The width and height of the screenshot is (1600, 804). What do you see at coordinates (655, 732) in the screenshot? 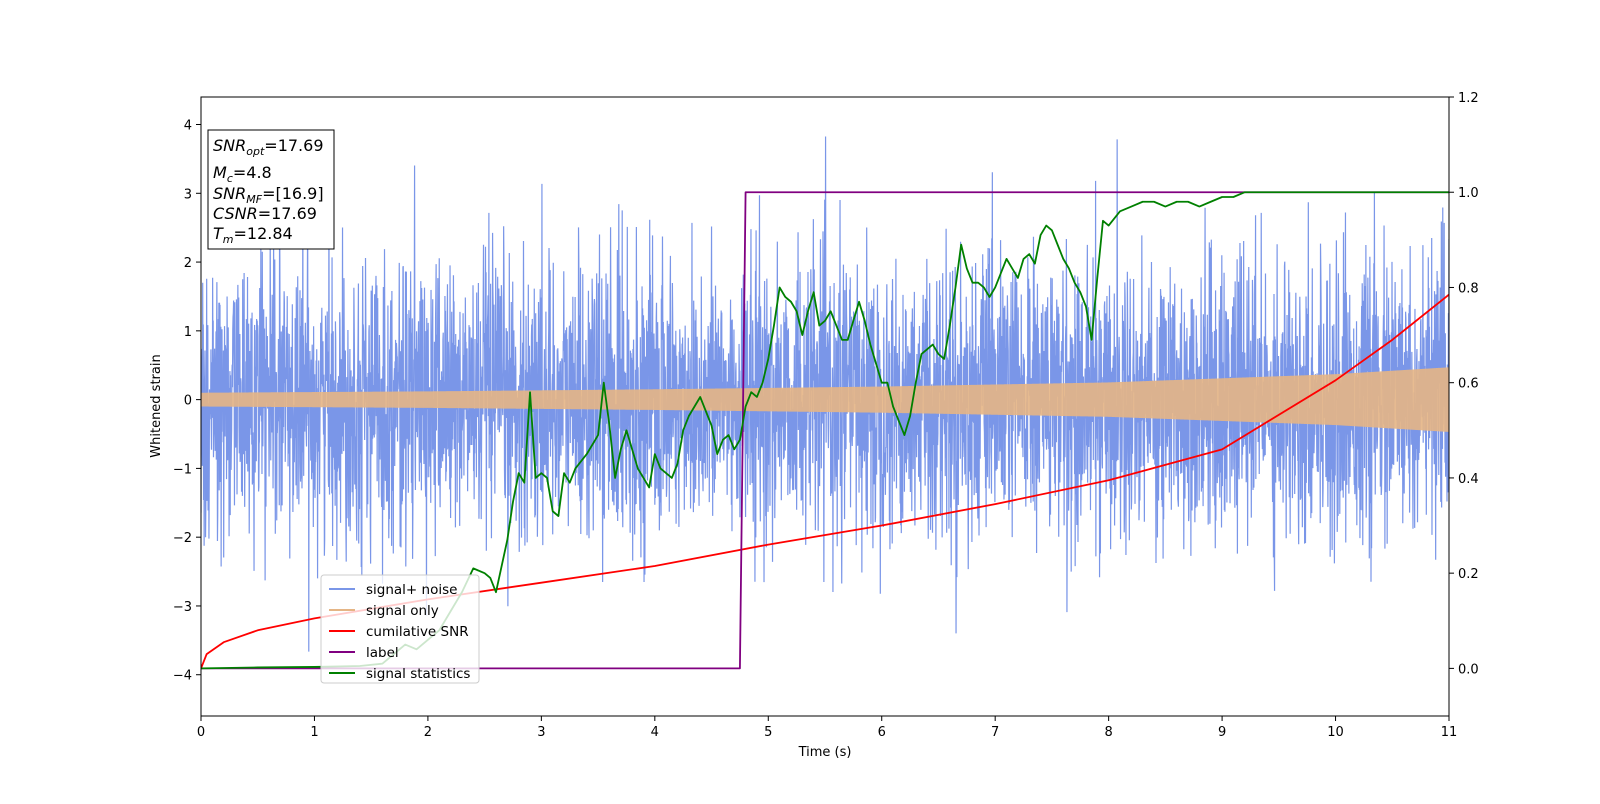
I see `x-tick-label: 4` at bounding box center [655, 732].